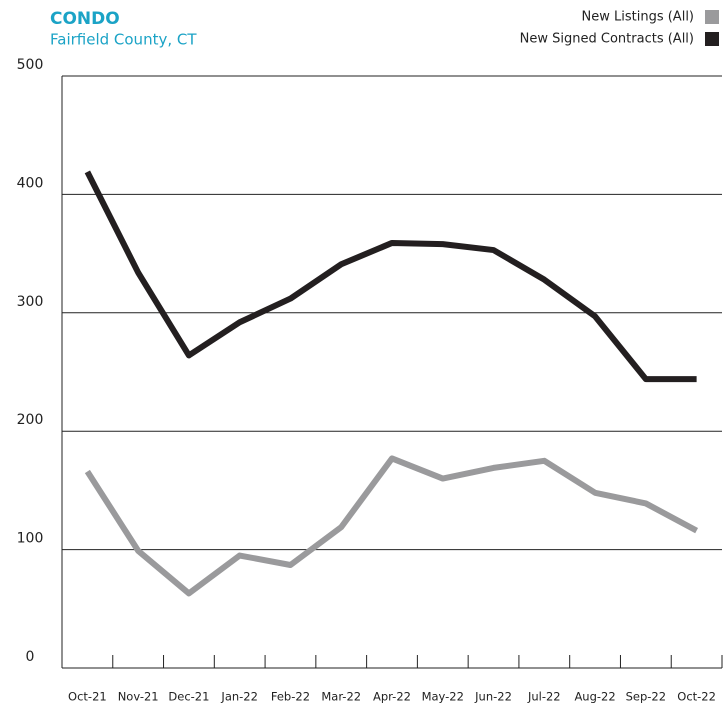  Describe the element at coordinates (30, 183) in the screenshot. I see `y-tick-label: 400` at that location.